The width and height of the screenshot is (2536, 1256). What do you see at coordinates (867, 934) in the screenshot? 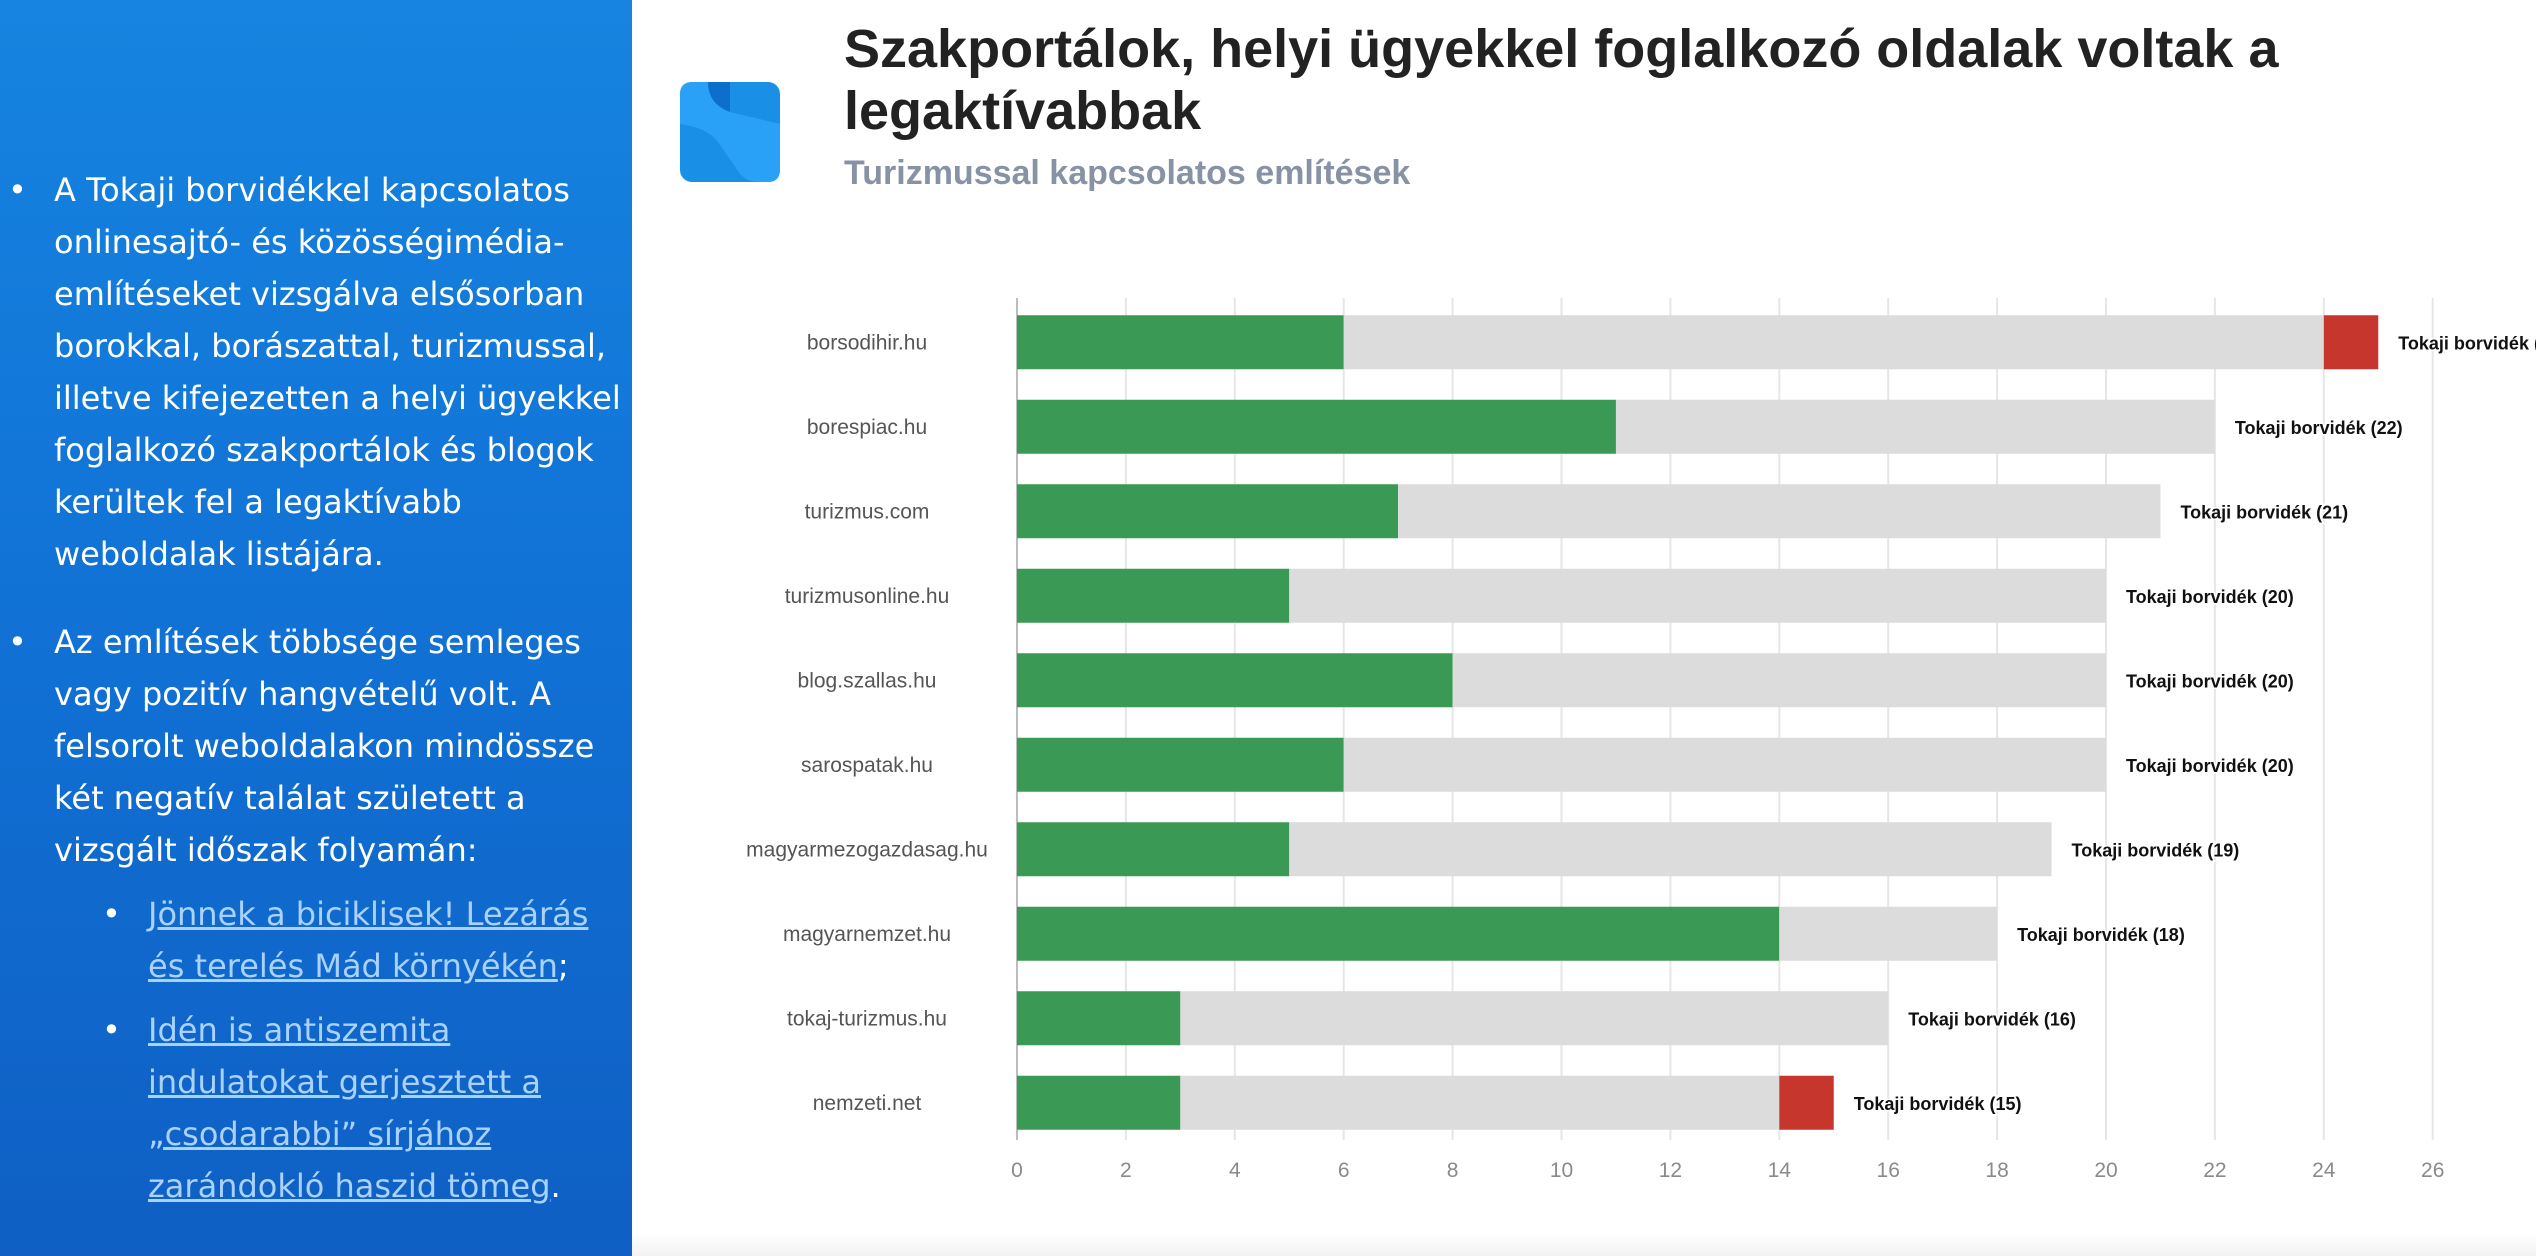
I see `category-label: magyarnemzet.hu` at bounding box center [867, 934].